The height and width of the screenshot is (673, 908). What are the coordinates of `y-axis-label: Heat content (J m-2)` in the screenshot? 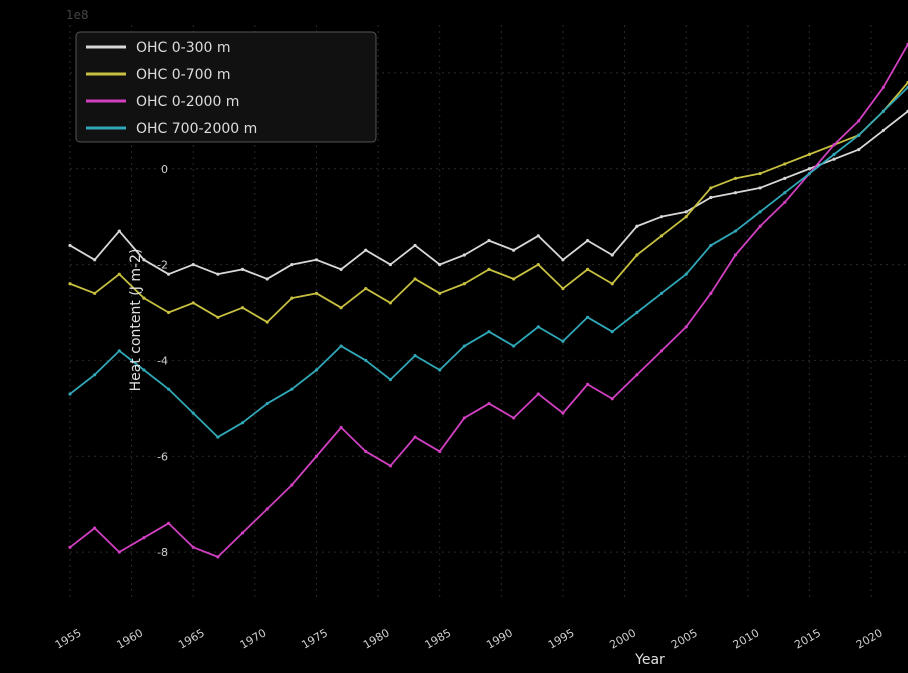 It's located at (136, 320).